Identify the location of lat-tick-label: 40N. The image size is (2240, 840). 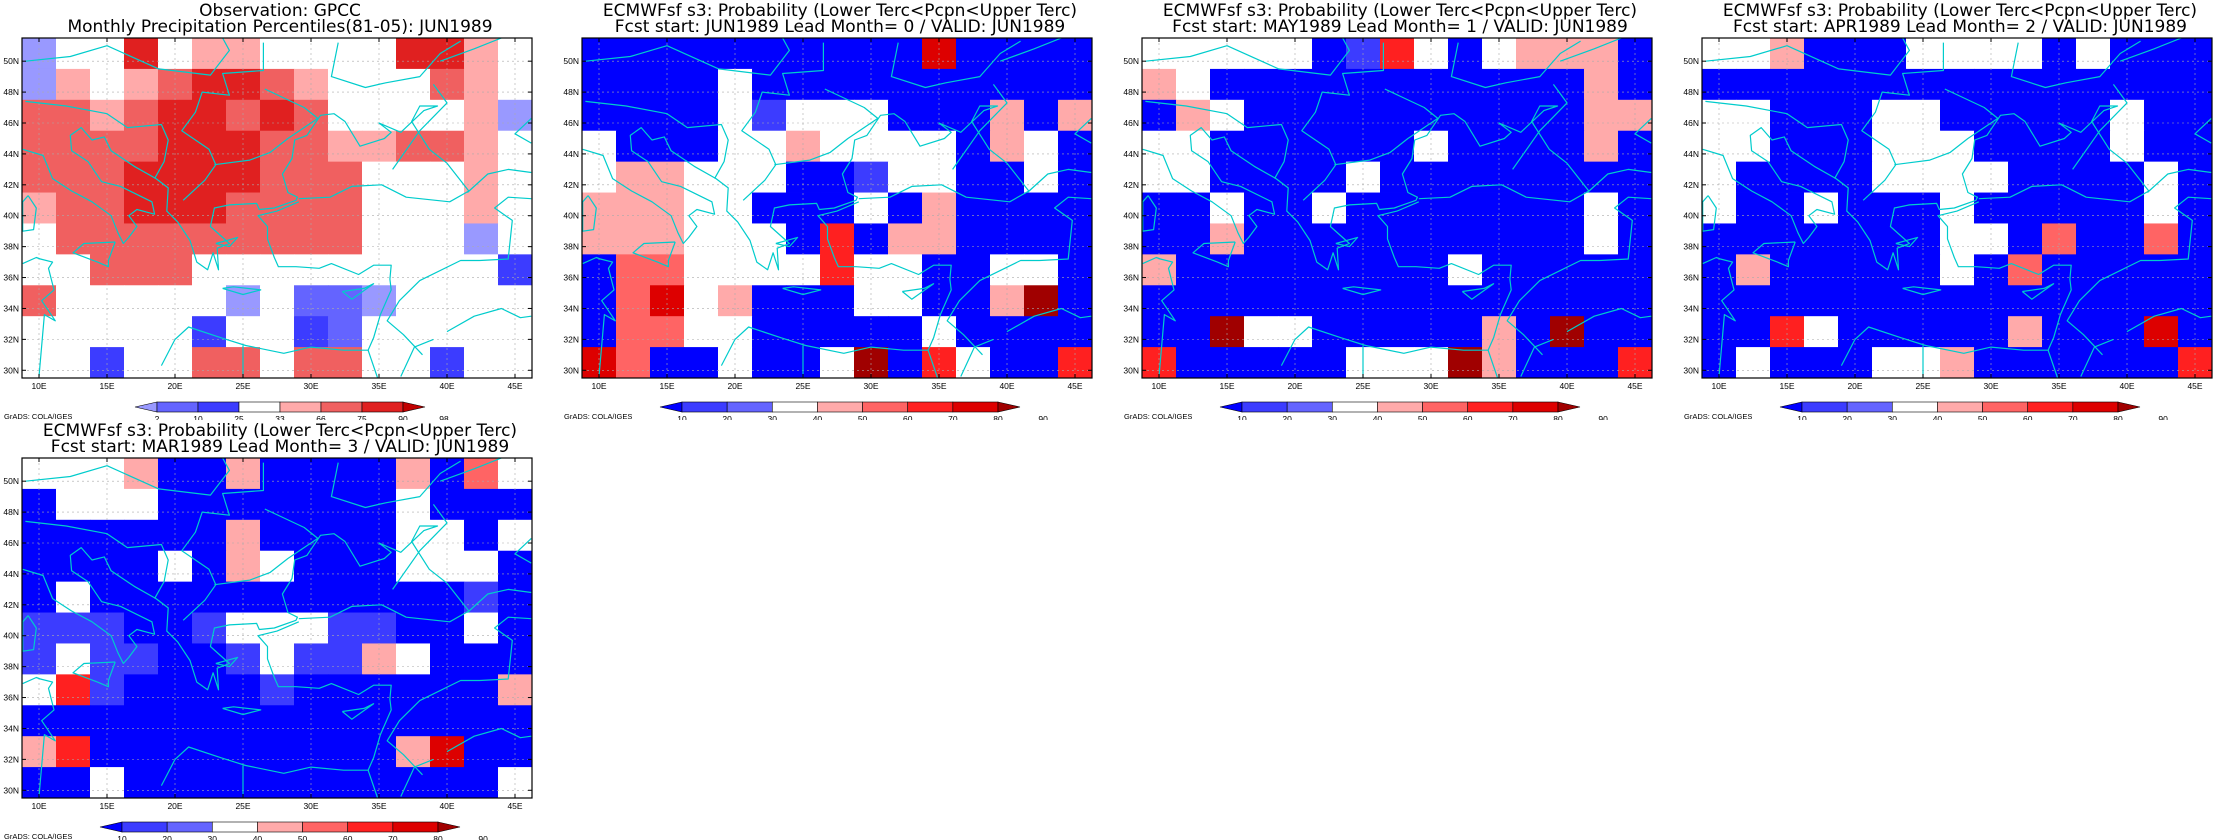
(571, 216).